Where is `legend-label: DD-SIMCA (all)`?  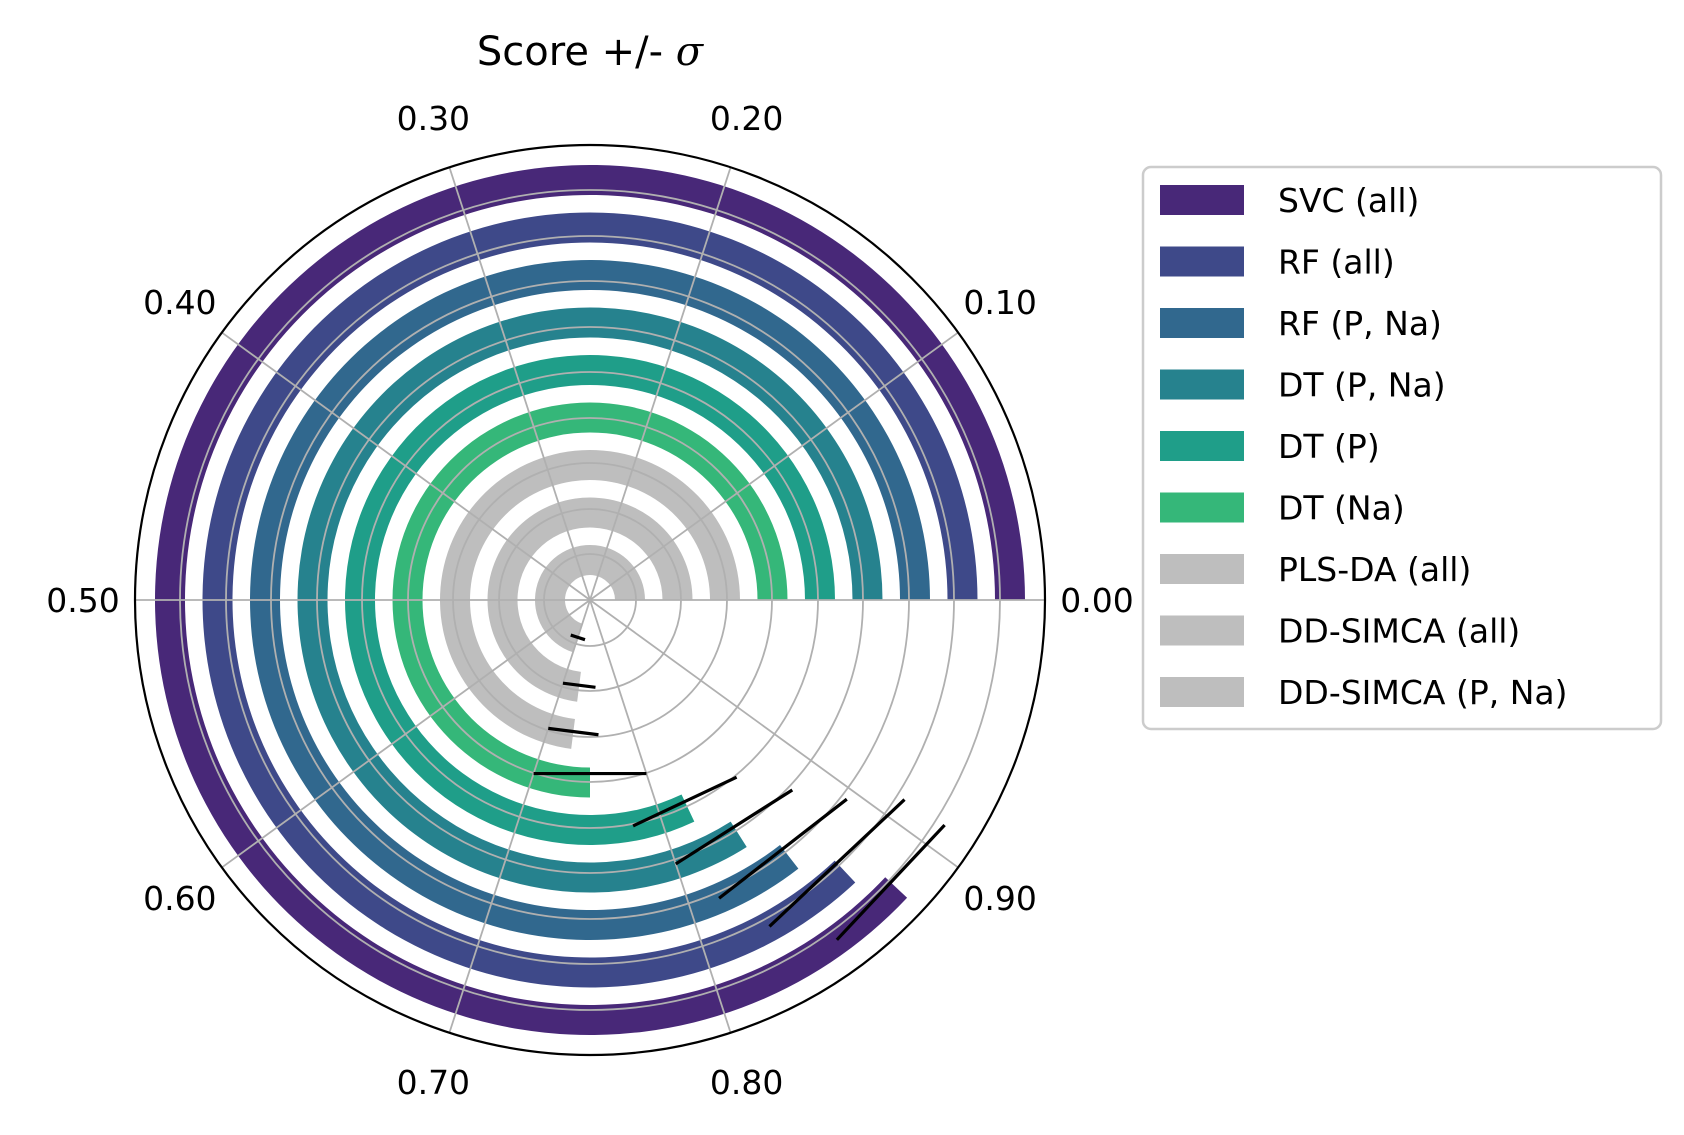
legend-label: DD-SIMCA (all) is located at coordinates (1399, 631).